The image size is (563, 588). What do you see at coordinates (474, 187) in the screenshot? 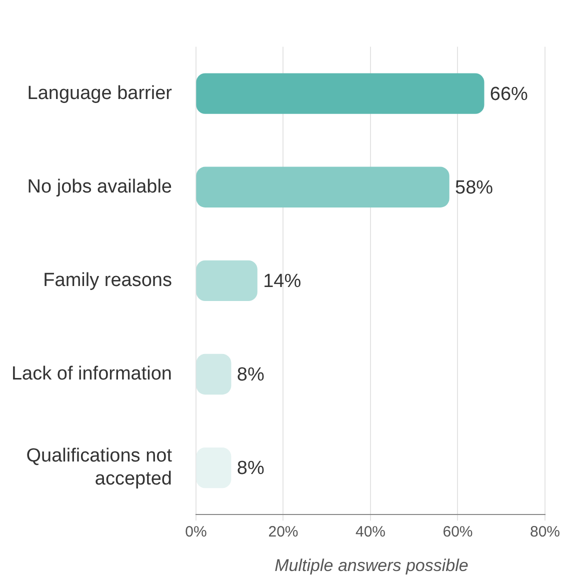
I see `data-label: 58%` at bounding box center [474, 187].